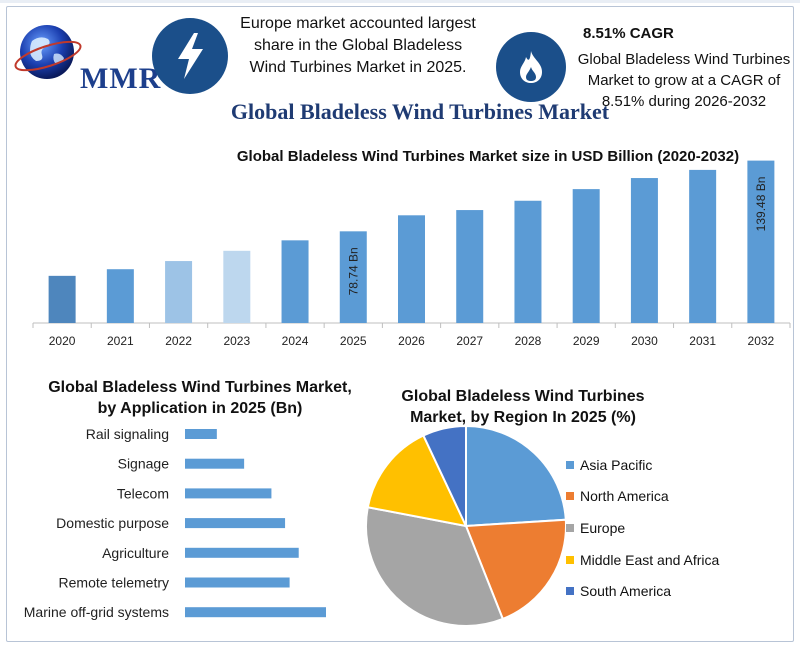 This screenshot has width=800, height=648. I want to click on bar-2027, so click(470, 266).